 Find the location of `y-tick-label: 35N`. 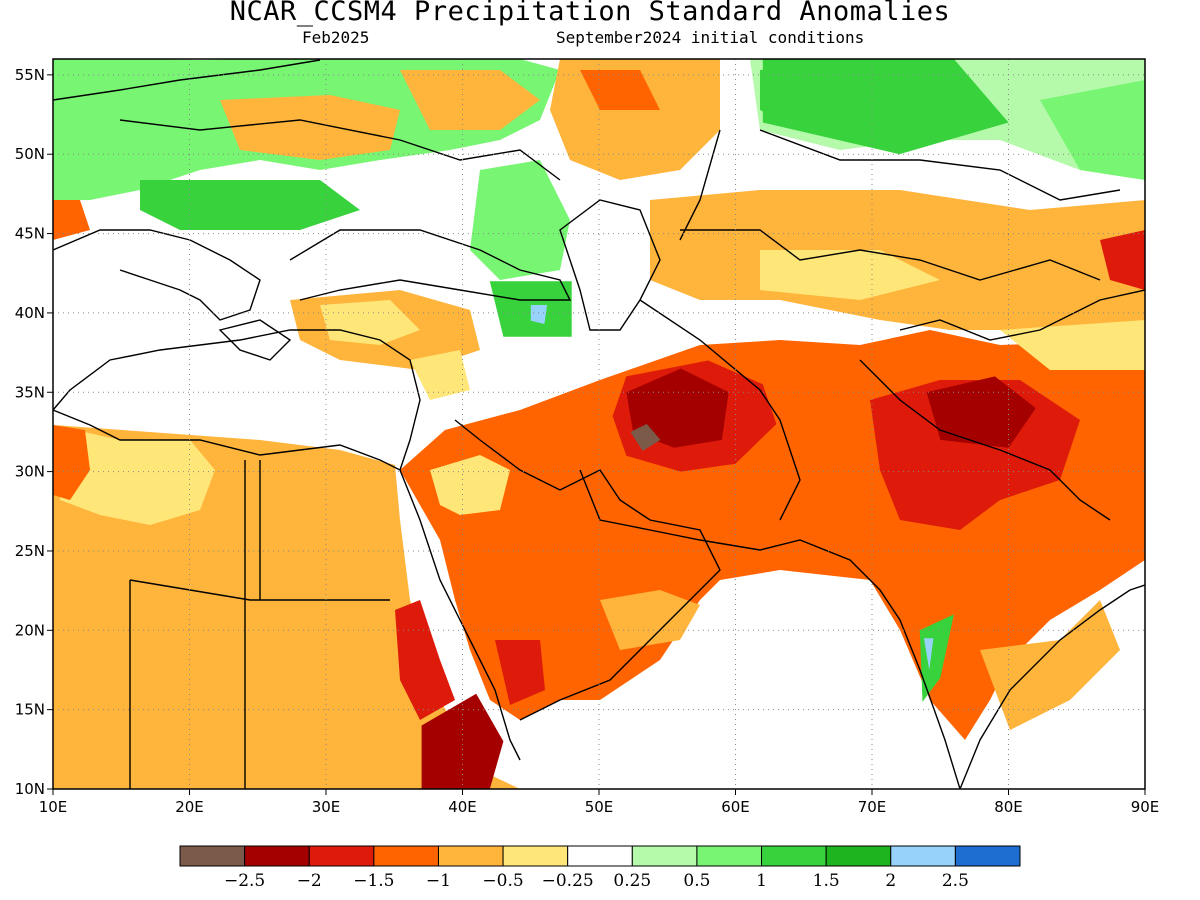

y-tick-label: 35N is located at coordinates (30, 392).